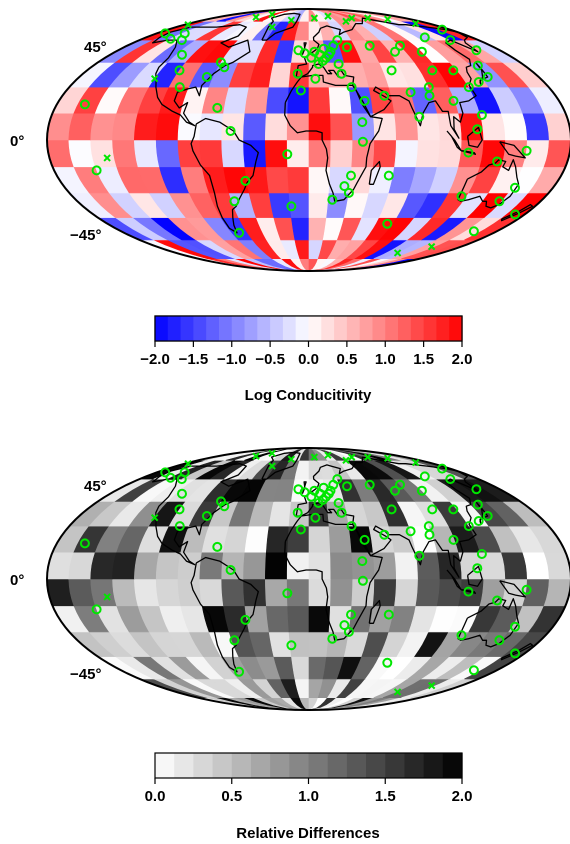 This screenshot has height=844, width=570. I want to click on colorbar-tick-label: 0.5, so click(346, 359).